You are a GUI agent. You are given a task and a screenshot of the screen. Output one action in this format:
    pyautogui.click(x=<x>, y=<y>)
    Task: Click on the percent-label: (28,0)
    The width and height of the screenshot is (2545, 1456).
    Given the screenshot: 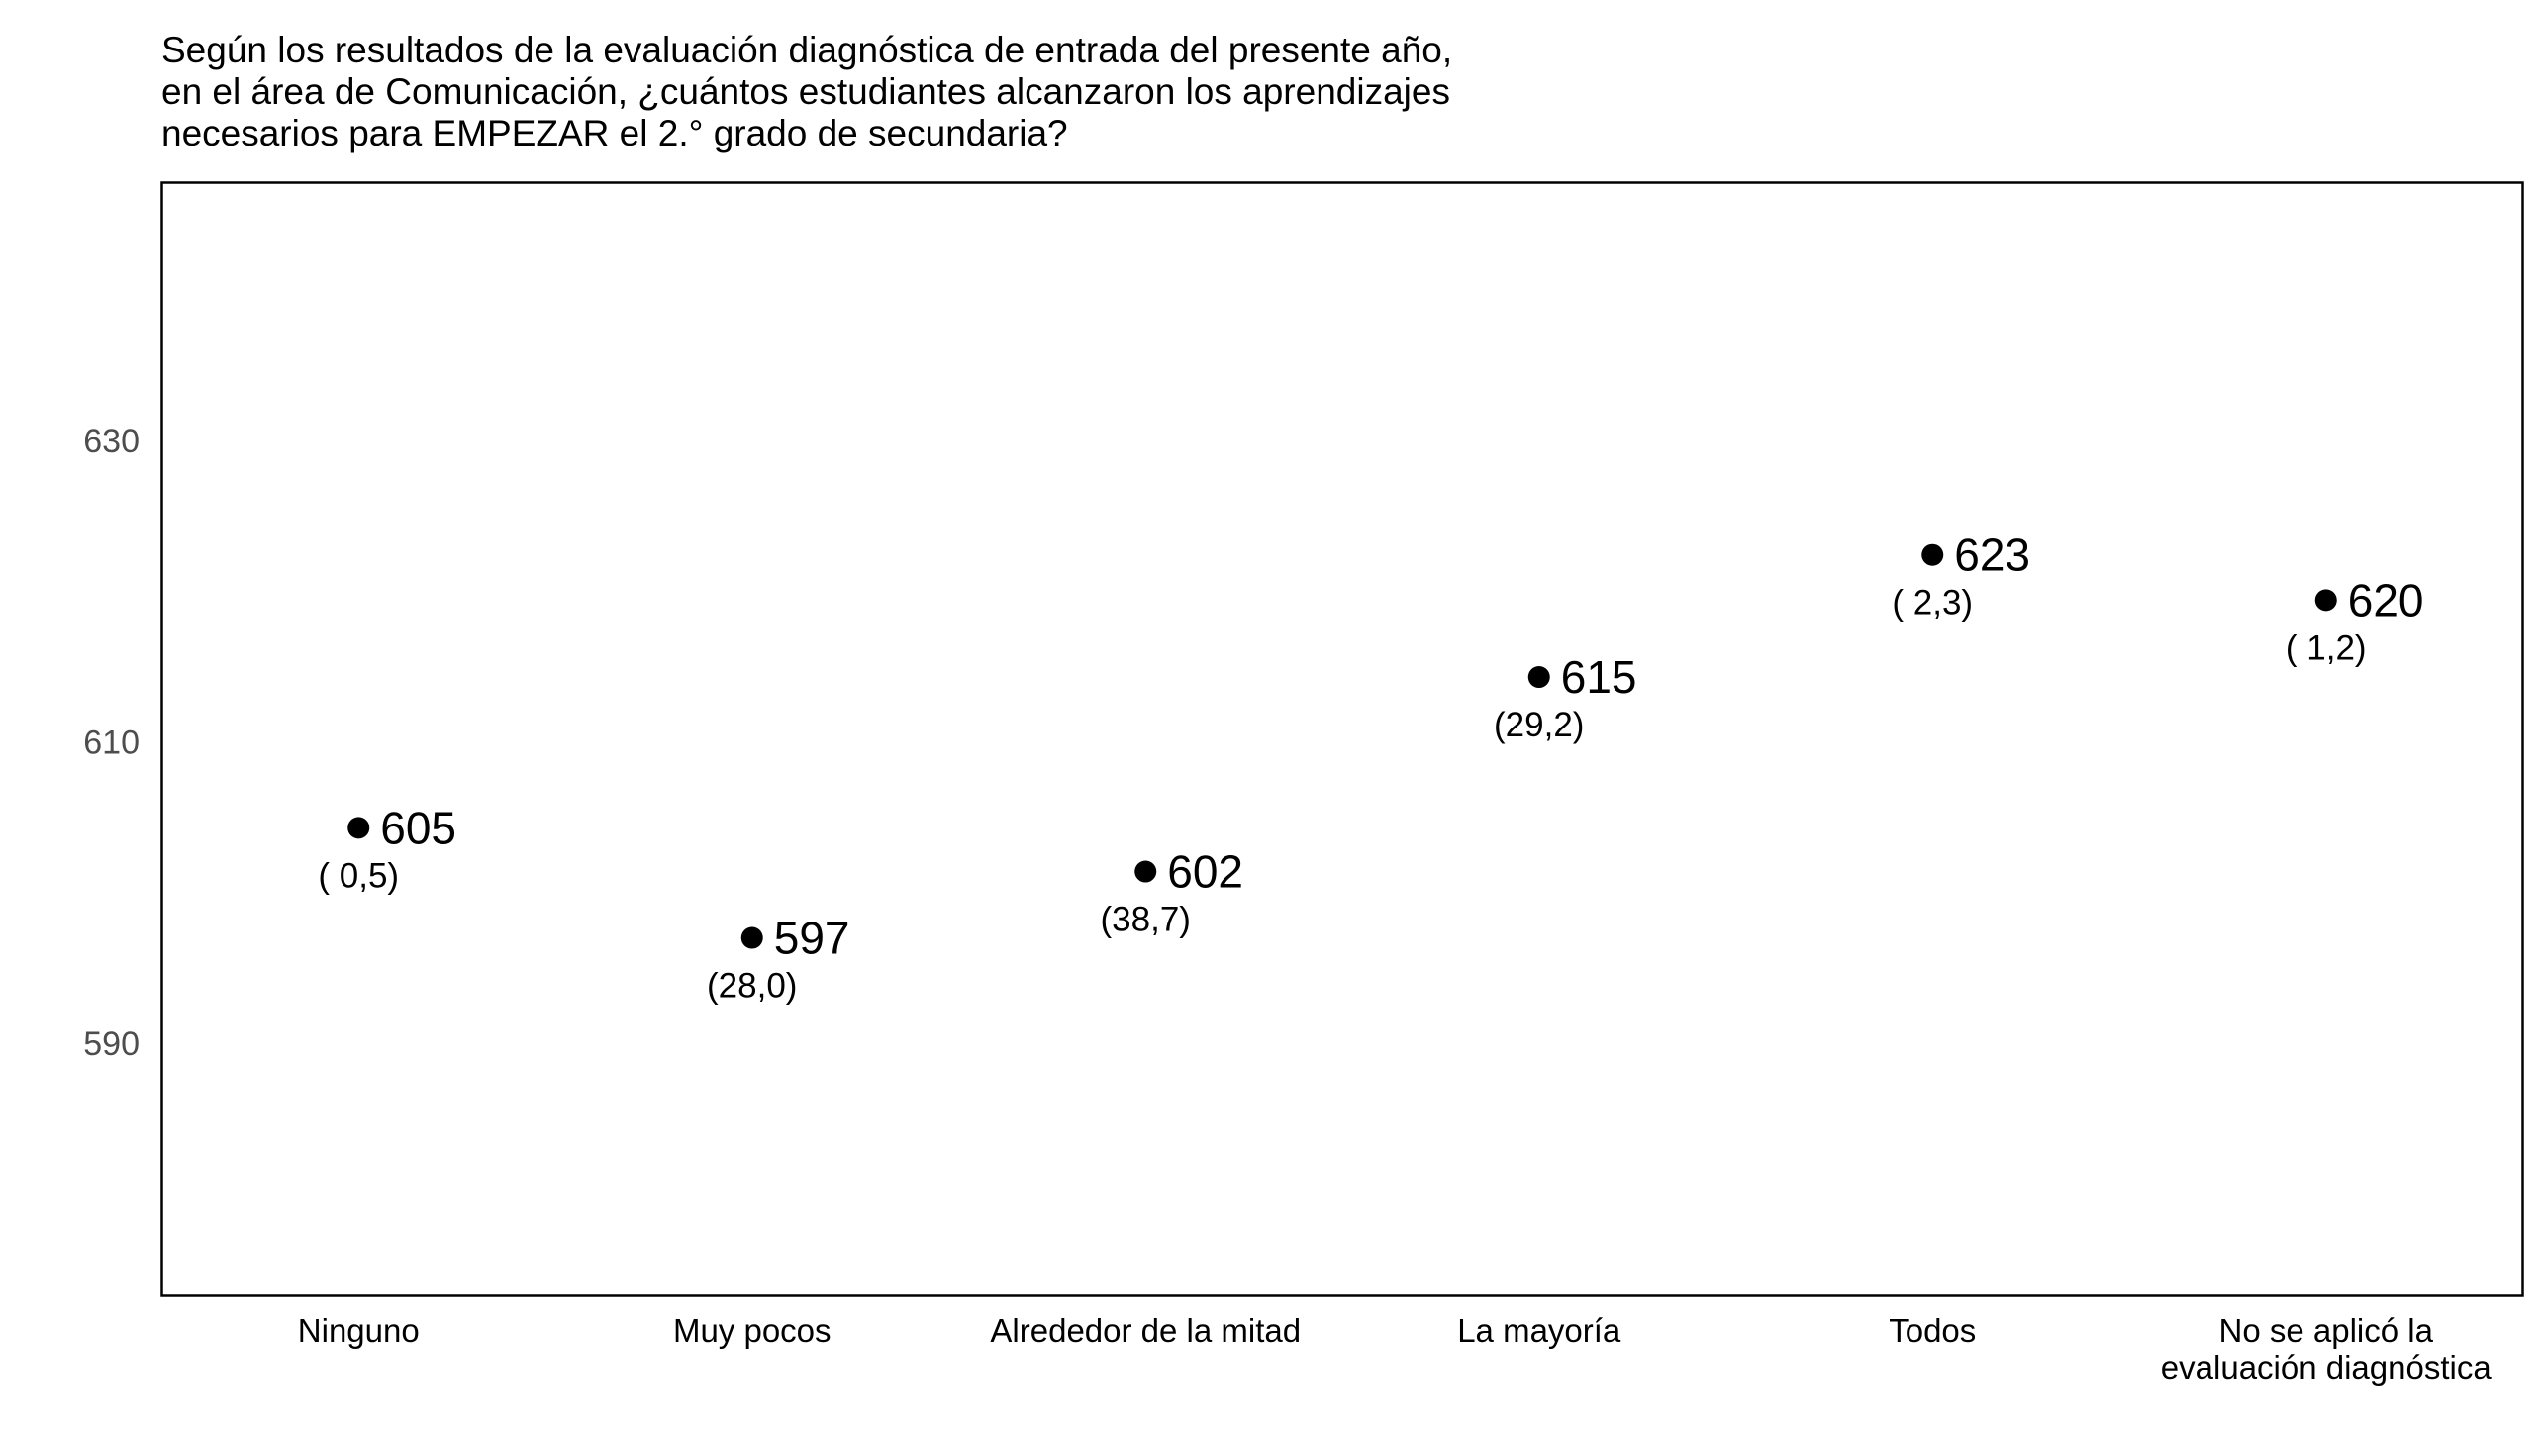 What is the action you would take?
    pyautogui.click(x=752, y=987)
    